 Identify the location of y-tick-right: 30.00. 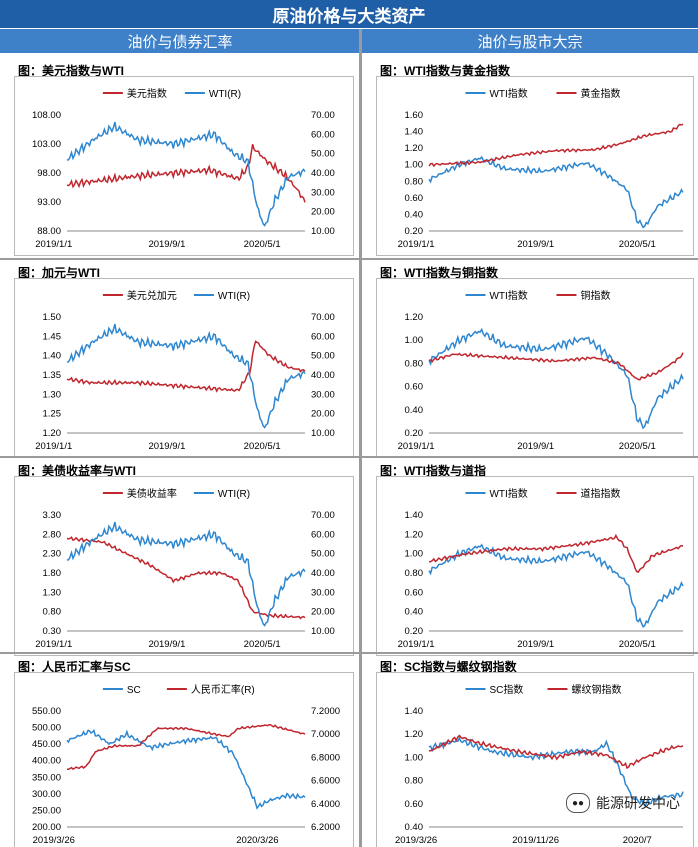
(323, 394).